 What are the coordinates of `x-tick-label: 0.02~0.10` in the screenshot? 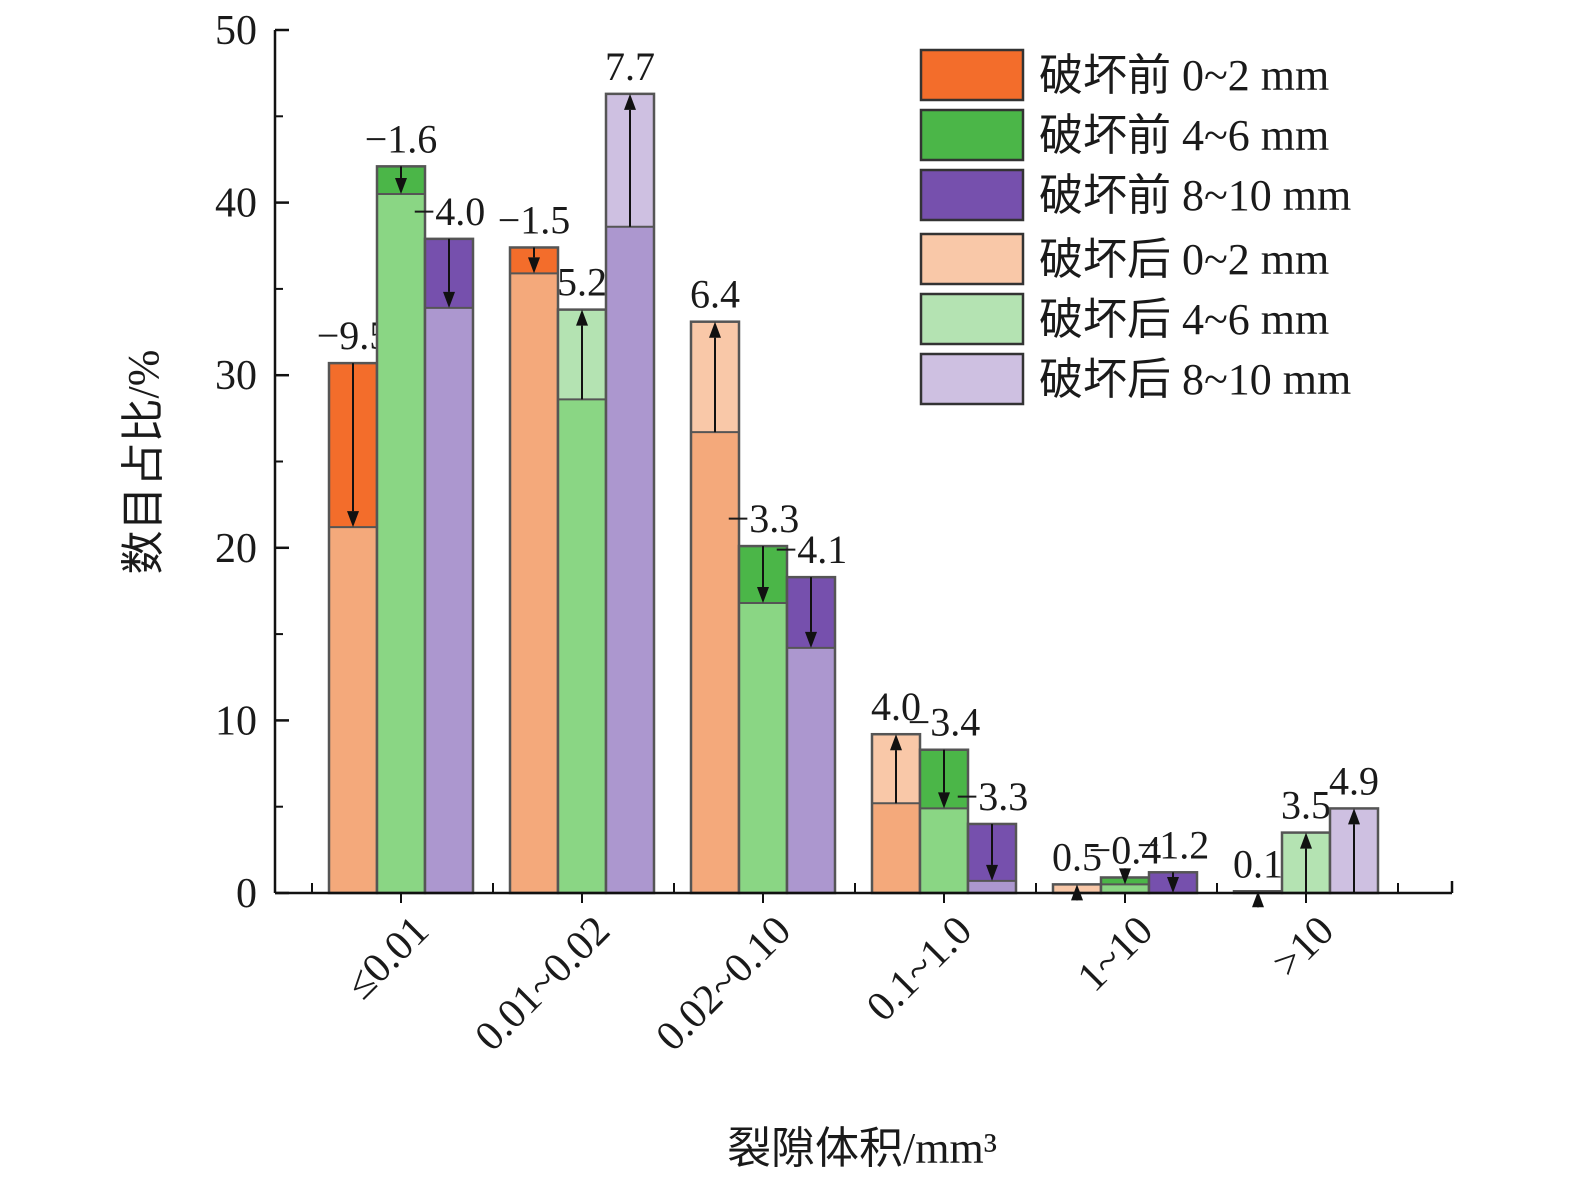 It's located at (724, 984).